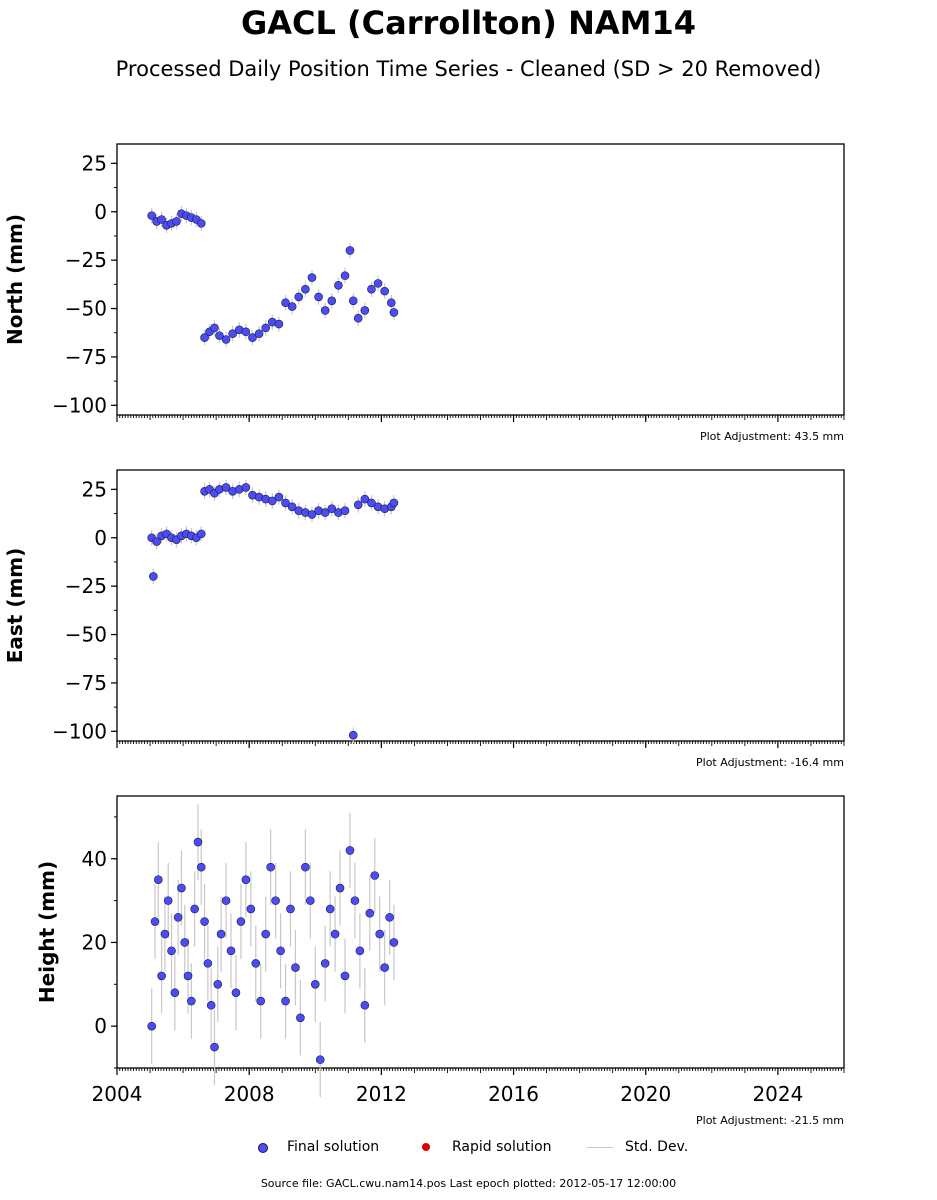  I want to click on plot-adjustment-note: Plot Adjustment: -21.5 mm, so click(770, 1120).